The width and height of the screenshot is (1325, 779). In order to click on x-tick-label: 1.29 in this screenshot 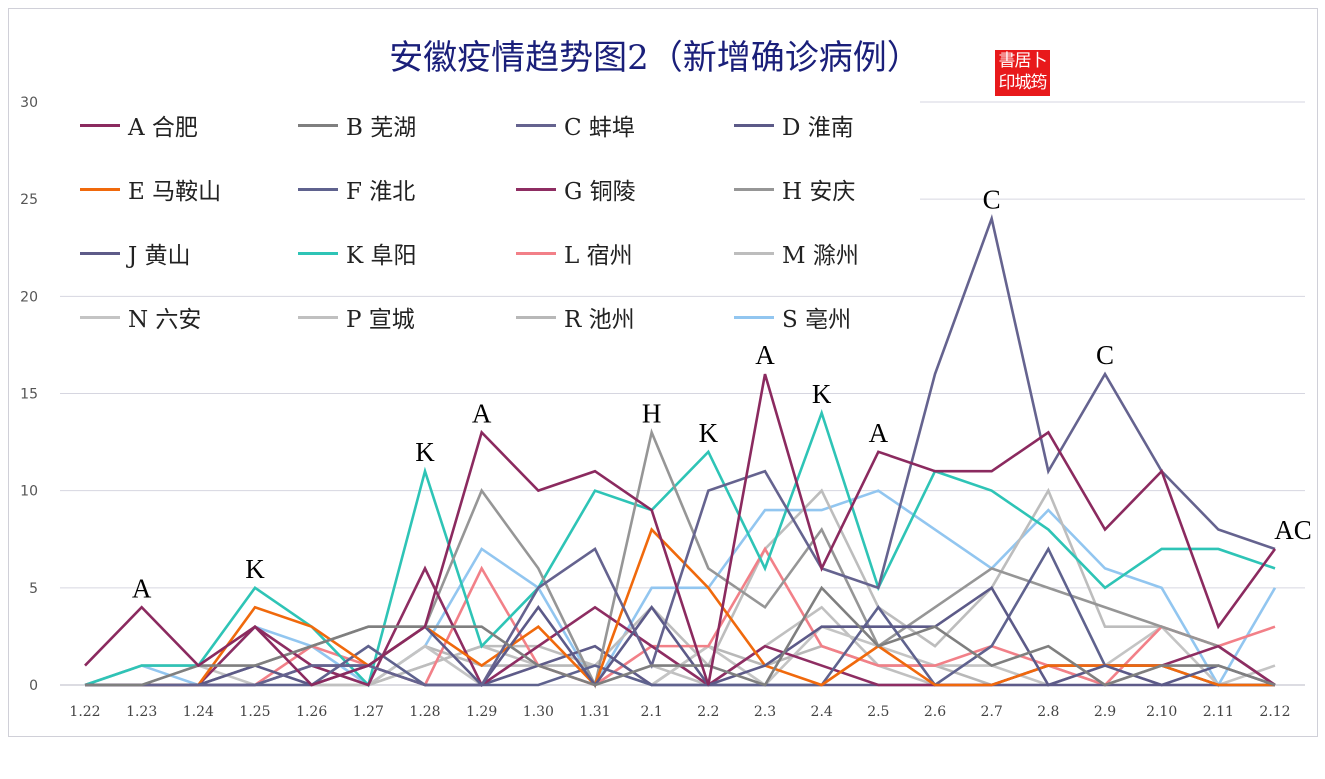, I will do `click(481, 712)`.